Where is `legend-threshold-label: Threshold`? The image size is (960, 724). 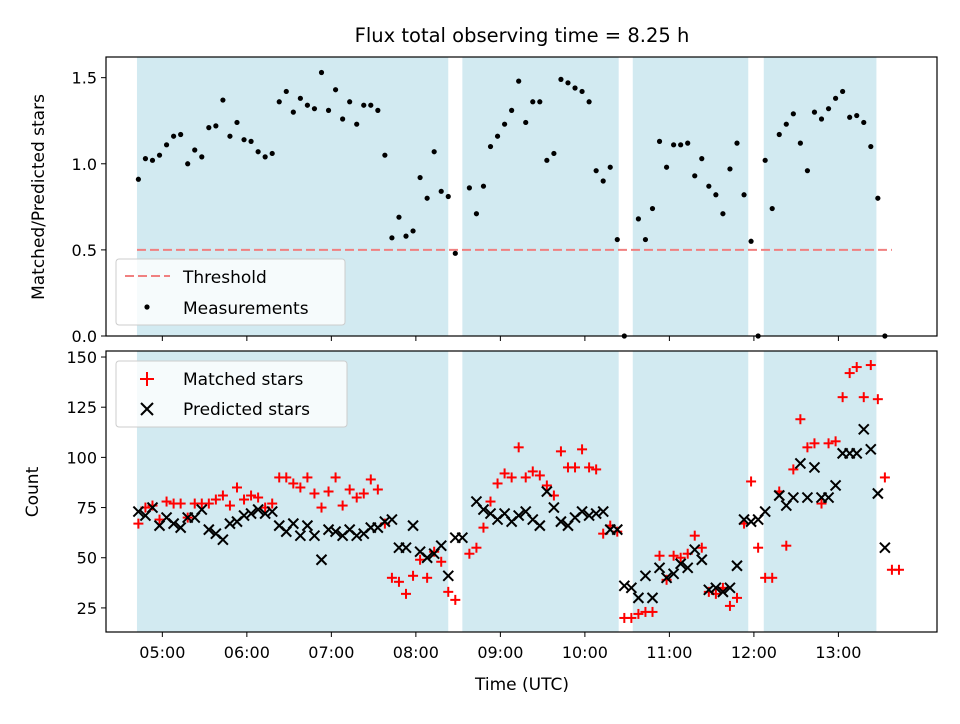 legend-threshold-label: Threshold is located at coordinates (224, 278).